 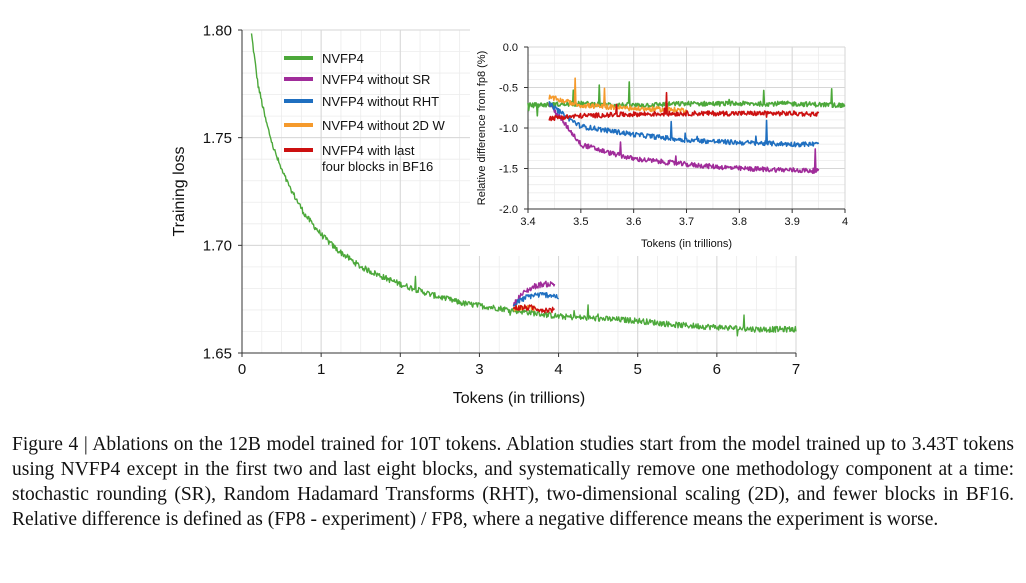 What do you see at coordinates (796, 369) in the screenshot?
I see `x-tick-label: 7` at bounding box center [796, 369].